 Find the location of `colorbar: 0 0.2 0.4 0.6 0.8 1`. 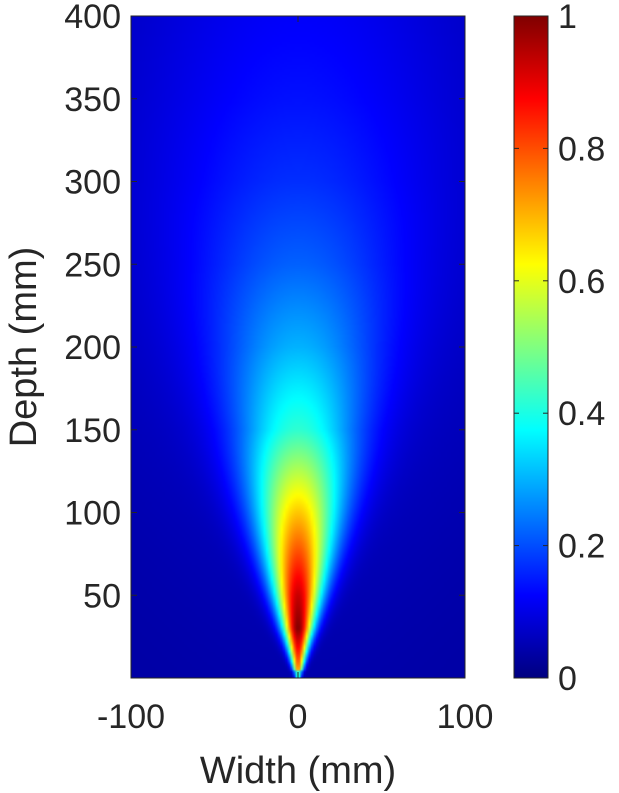

colorbar: 0 0.2 0.4 0.6 0.8 1 is located at coordinates (559, 349).